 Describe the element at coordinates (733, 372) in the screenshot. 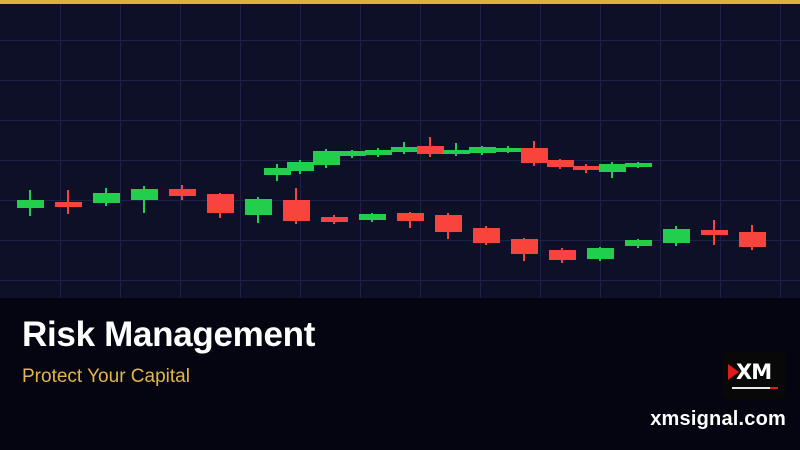

I see `triangle-icon` at that location.